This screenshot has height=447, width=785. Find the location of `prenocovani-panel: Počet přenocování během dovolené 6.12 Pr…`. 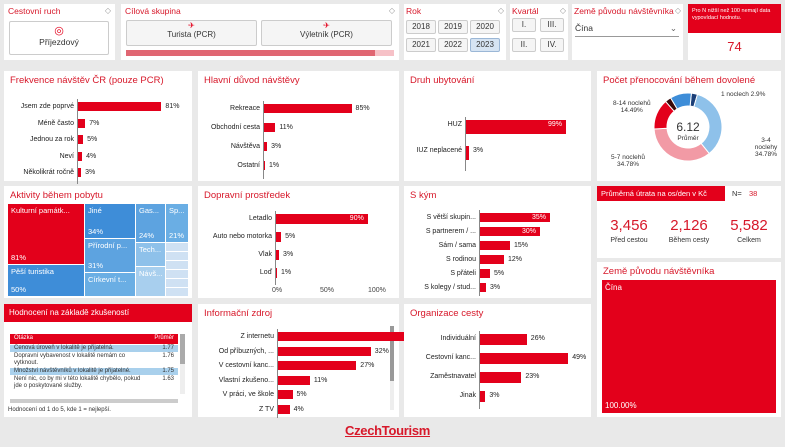

prenocovani-panel: Počet přenocování během dovolené 6.12 Pr… is located at coordinates (689, 126).